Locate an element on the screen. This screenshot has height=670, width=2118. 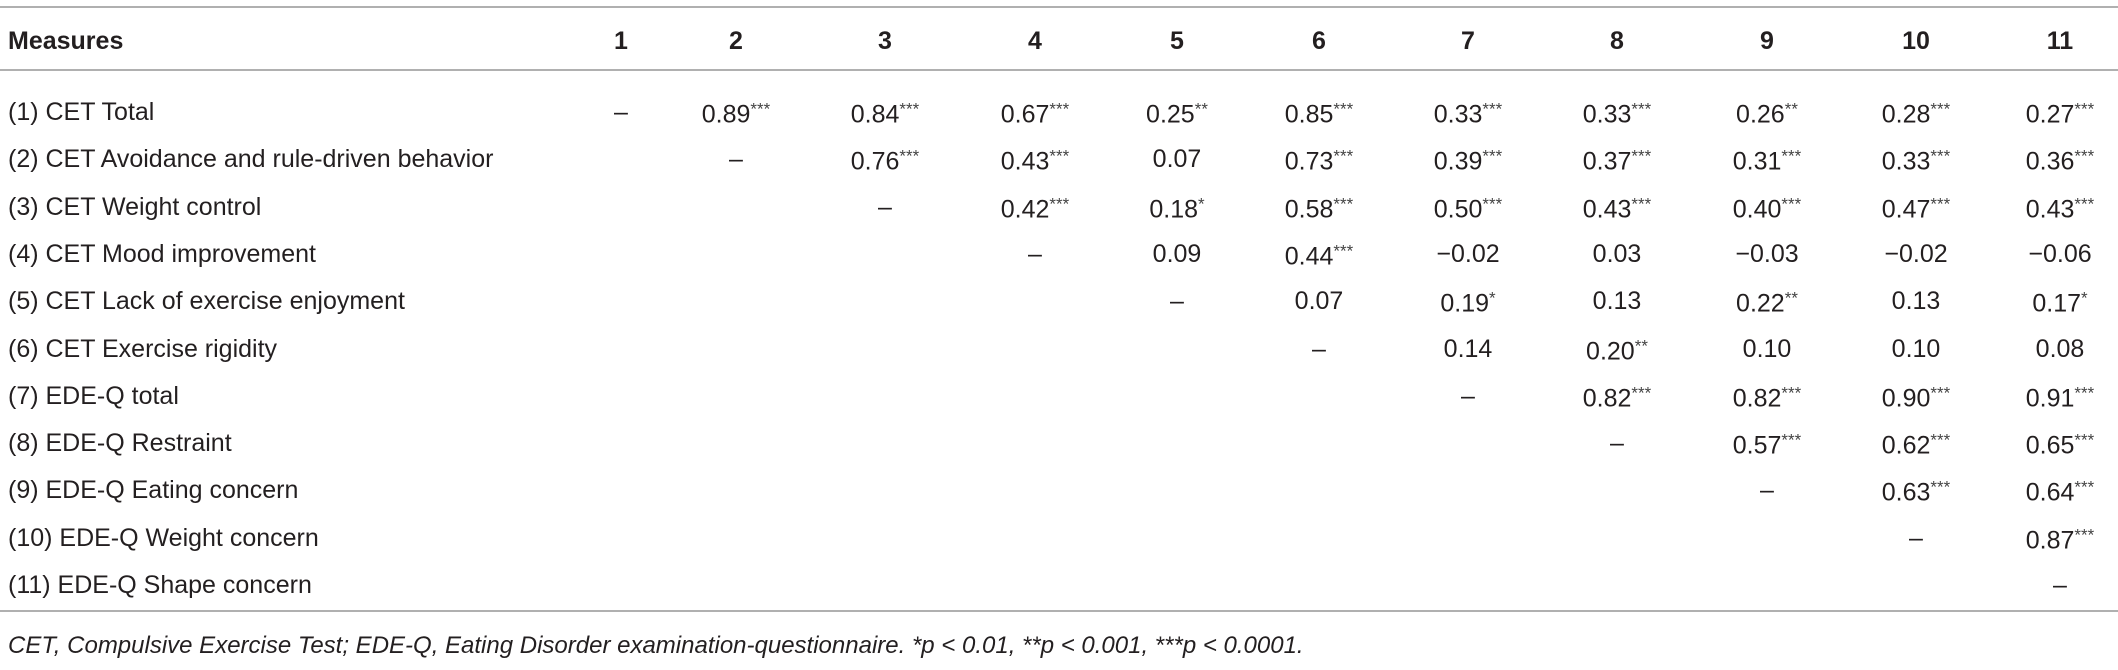
column-header: 3 is located at coordinates (885, 41).